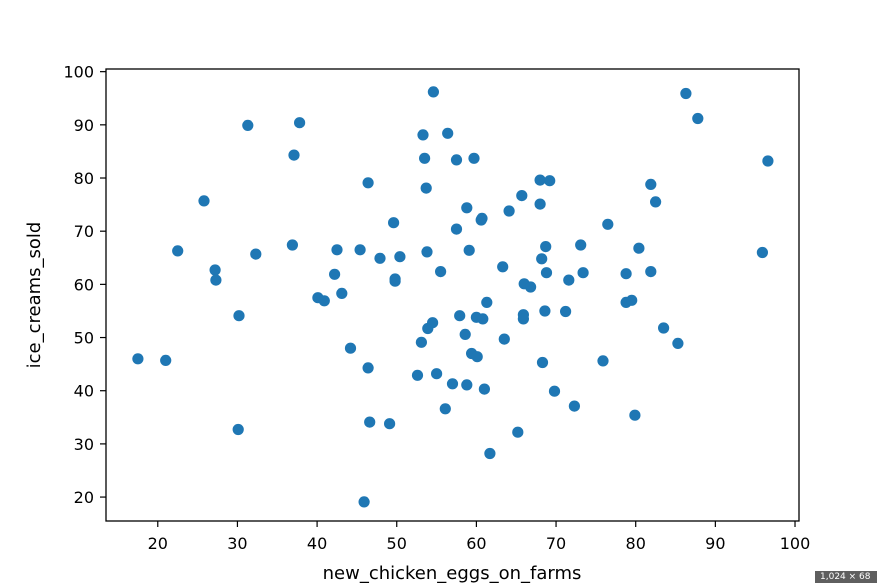 The width and height of the screenshot is (877, 583). I want to click on y-tick-label-60: 60, so click(84, 284).